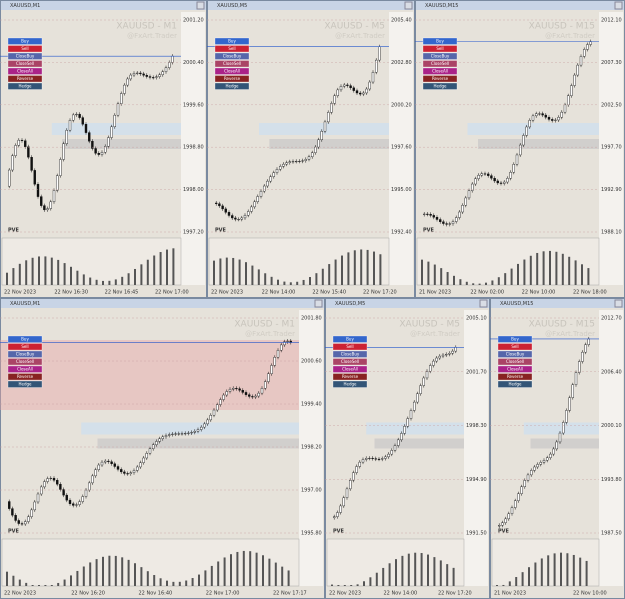 This screenshot has width=625, height=599. I want to click on time-label: 21 Nov 2023, so click(435, 293).